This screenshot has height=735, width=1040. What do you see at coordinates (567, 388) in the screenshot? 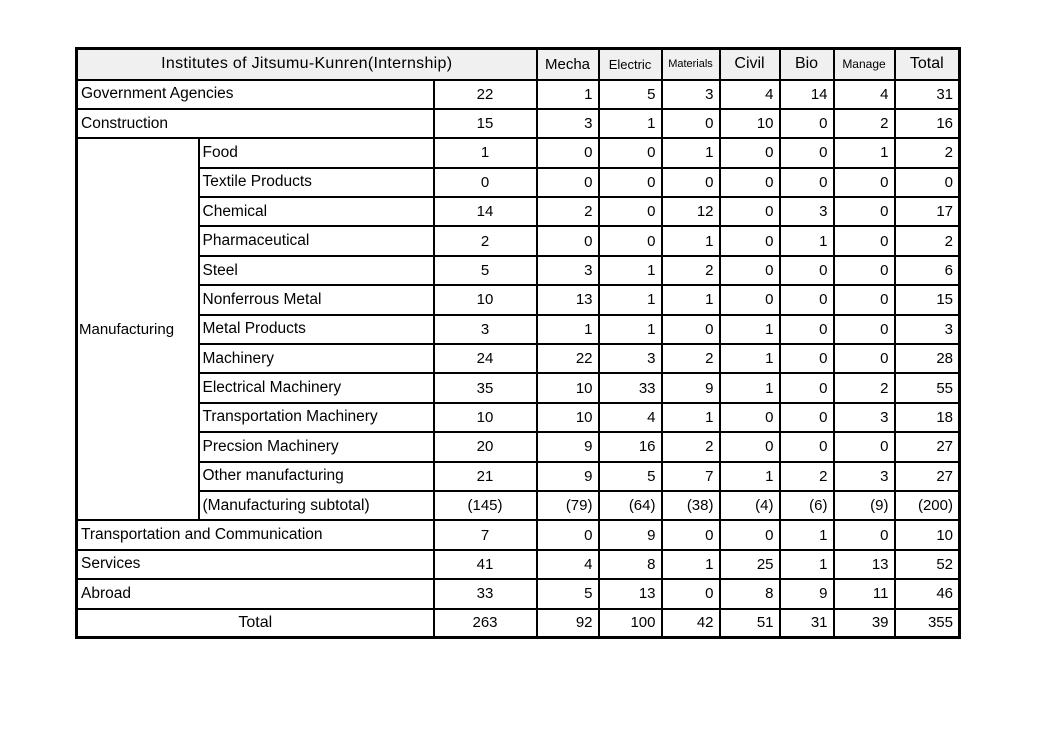
I see `data-cell: 10` at bounding box center [567, 388].